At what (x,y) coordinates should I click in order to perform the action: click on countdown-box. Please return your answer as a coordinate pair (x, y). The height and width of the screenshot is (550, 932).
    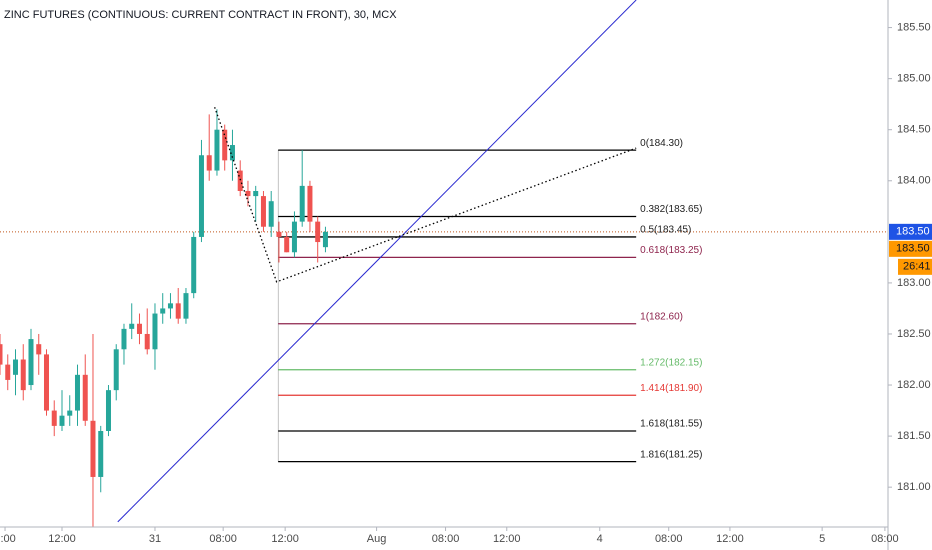
    Looking at the image, I should click on (915, 266).